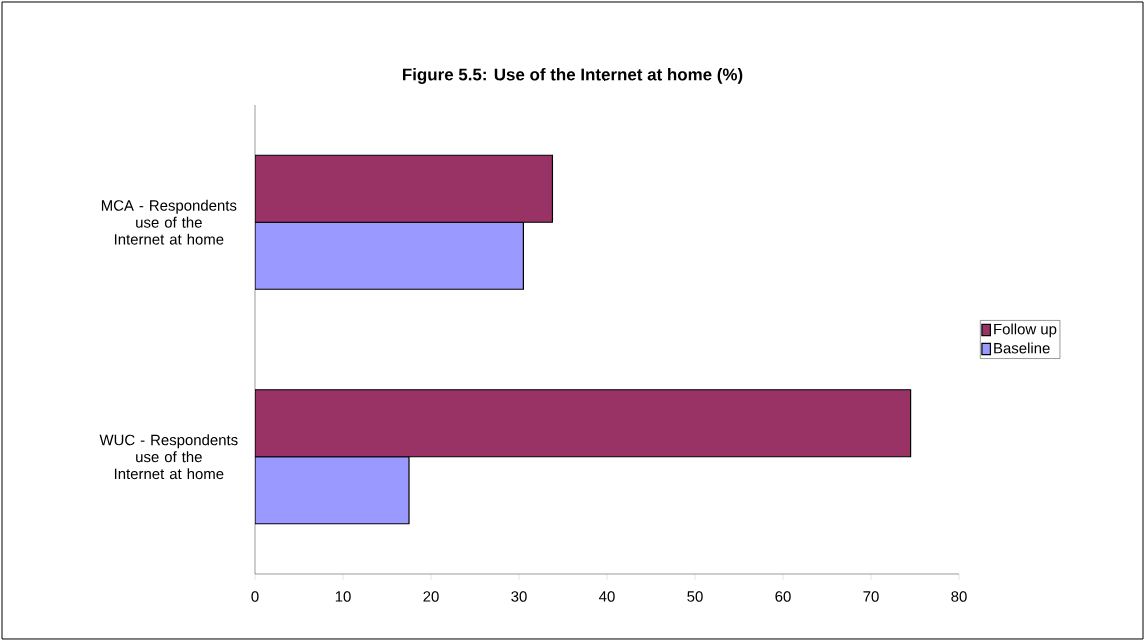 The image size is (1145, 641). Describe the element at coordinates (1022, 348) in the screenshot. I see `legend-label: Baseline` at that location.